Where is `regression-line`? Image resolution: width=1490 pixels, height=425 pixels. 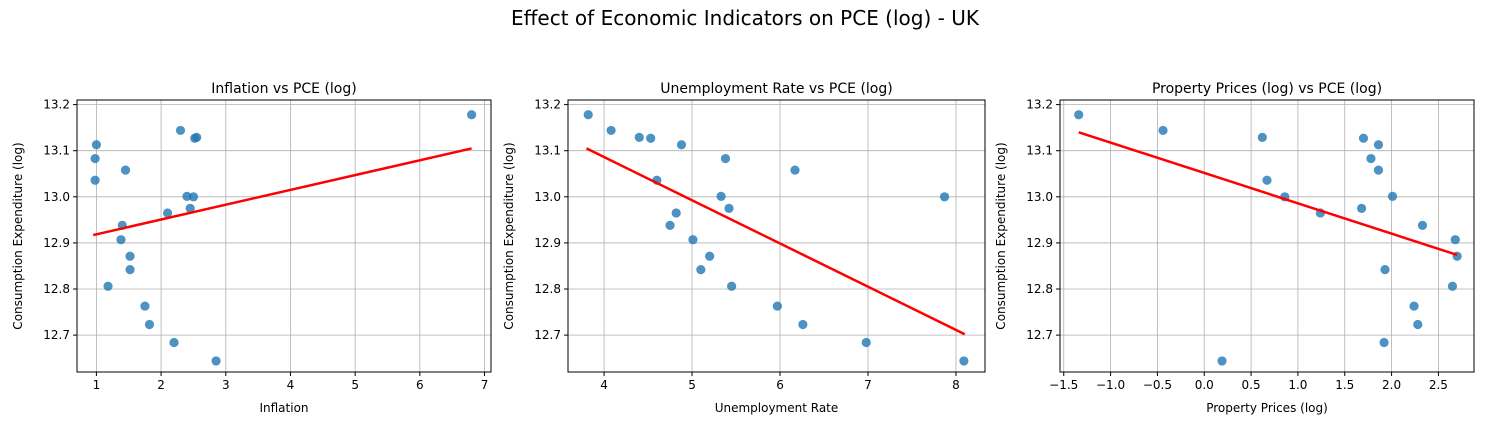
regression-line is located at coordinates (775, 241).